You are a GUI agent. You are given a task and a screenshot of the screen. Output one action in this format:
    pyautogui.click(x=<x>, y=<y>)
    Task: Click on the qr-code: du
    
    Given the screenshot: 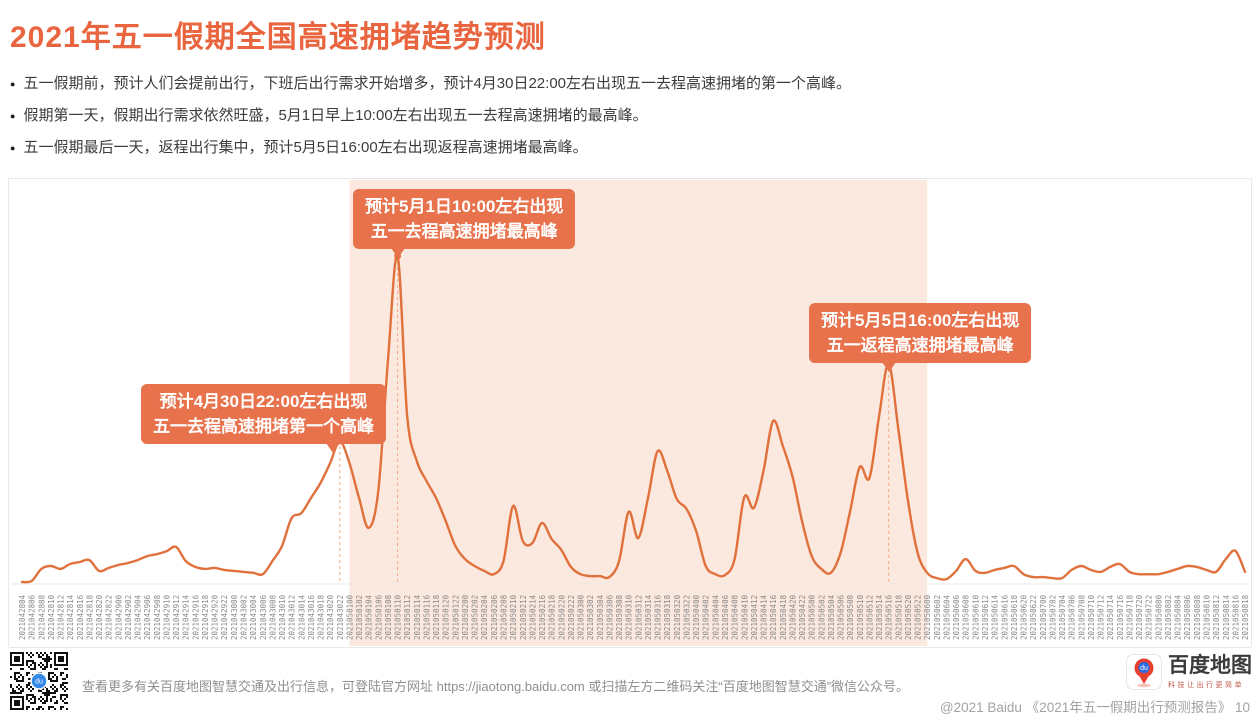 What is the action you would take?
    pyautogui.click(x=39, y=681)
    